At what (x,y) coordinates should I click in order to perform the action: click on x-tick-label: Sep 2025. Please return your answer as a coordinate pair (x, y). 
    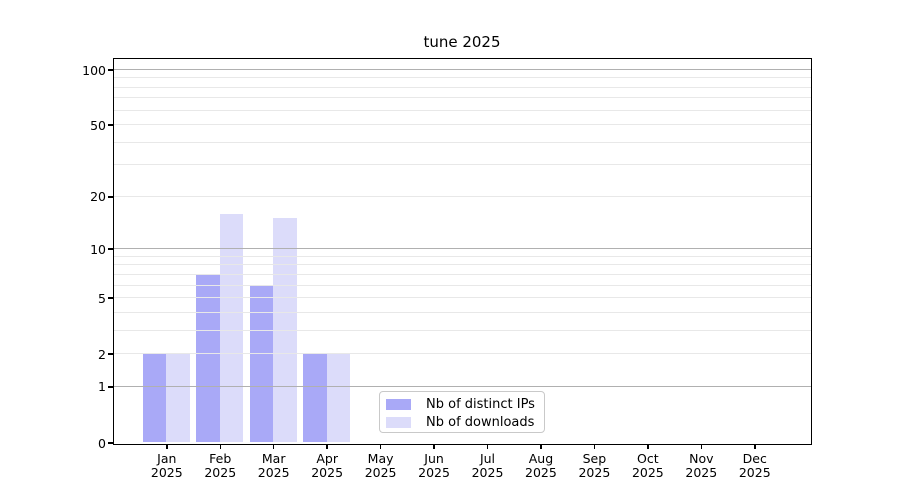
    Looking at the image, I should click on (594, 465).